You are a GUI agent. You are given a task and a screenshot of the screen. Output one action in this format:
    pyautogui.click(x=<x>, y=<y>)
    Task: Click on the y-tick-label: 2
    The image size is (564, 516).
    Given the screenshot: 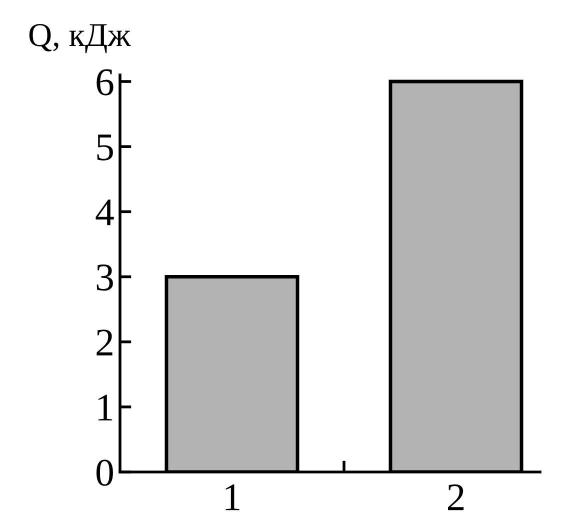 What is the action you would take?
    pyautogui.click(x=104, y=343)
    